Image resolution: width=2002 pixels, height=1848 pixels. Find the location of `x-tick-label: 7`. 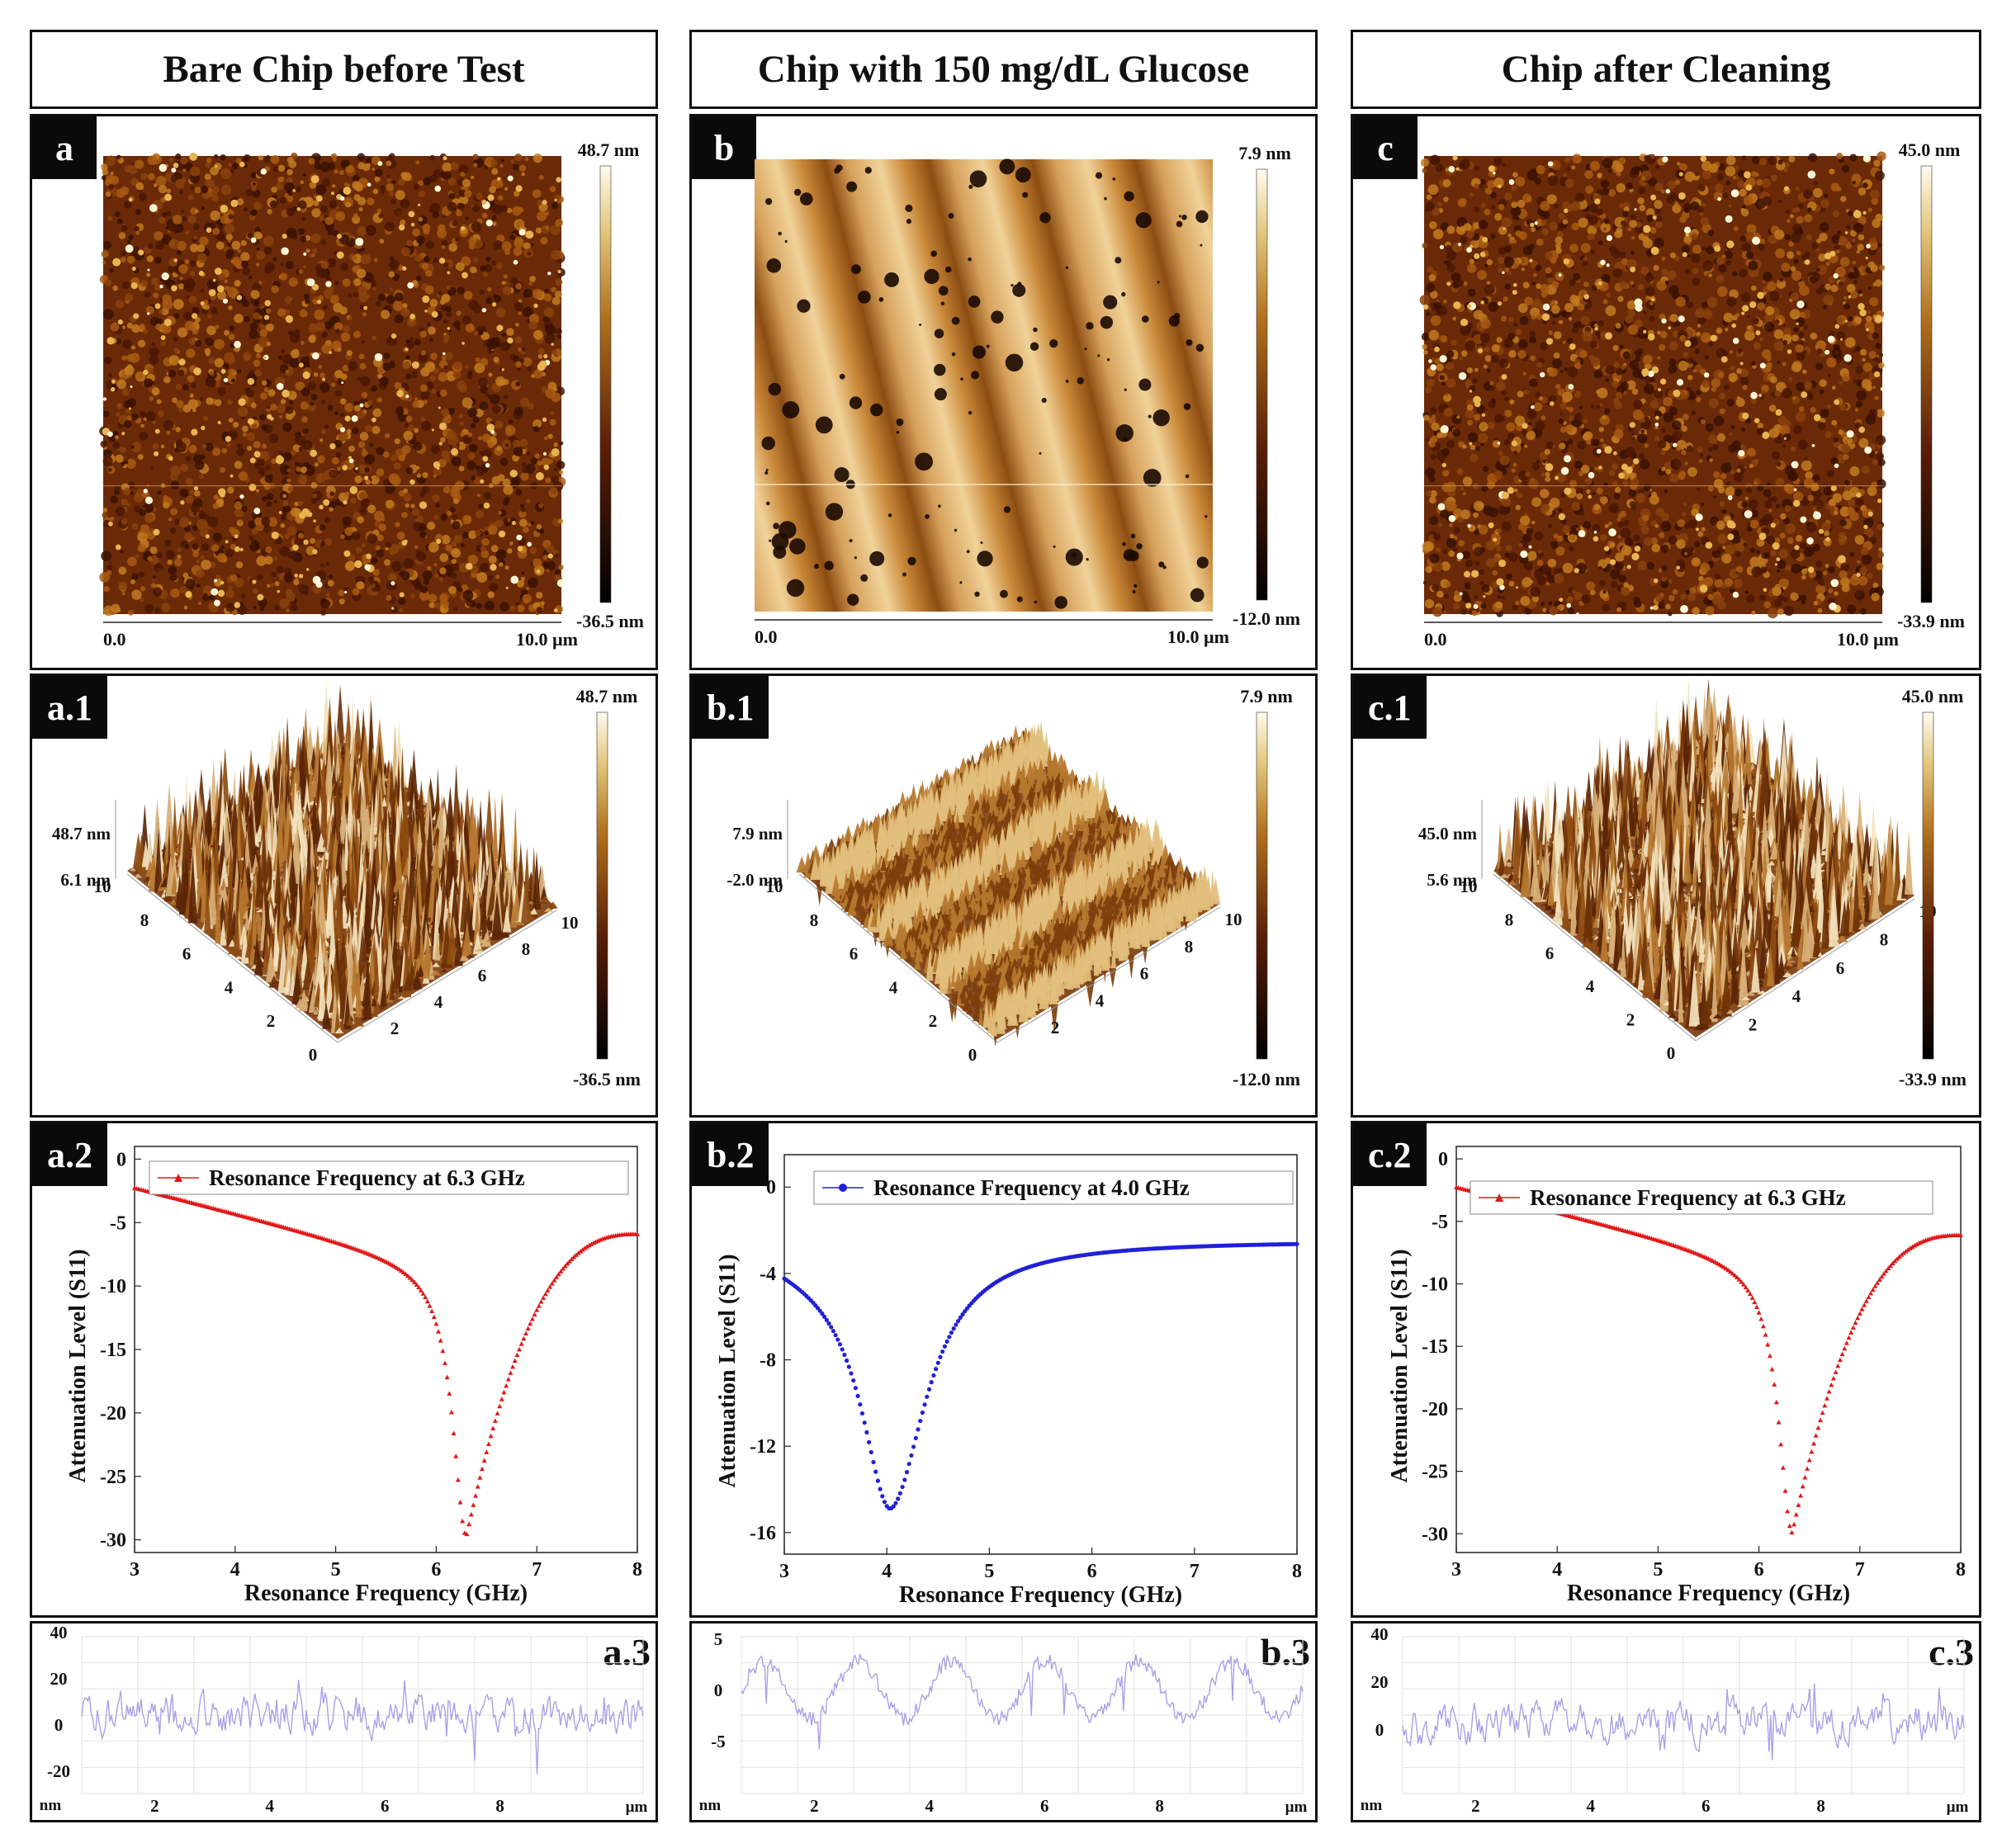

x-tick-label: 7 is located at coordinates (537, 1570).